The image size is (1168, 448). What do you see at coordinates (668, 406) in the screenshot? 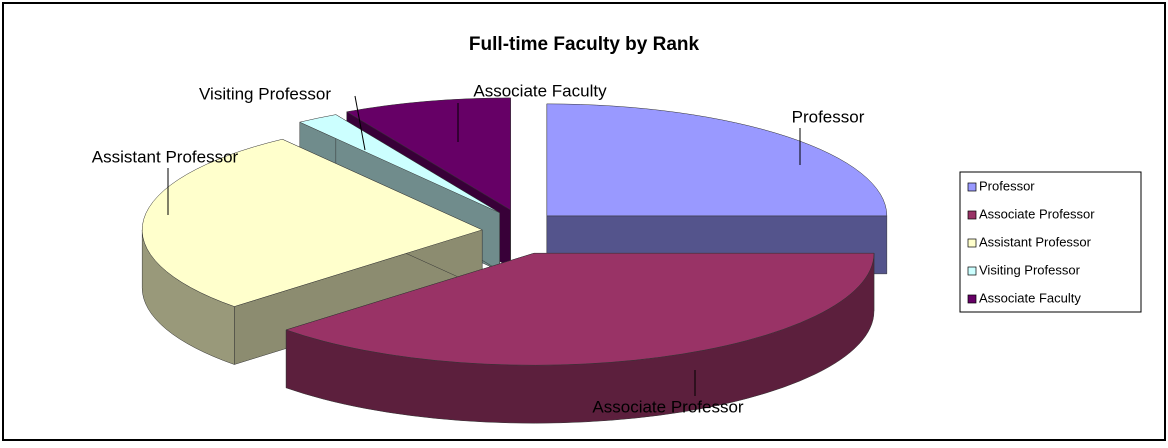
I see `slice-label: Associate Professor` at bounding box center [668, 406].